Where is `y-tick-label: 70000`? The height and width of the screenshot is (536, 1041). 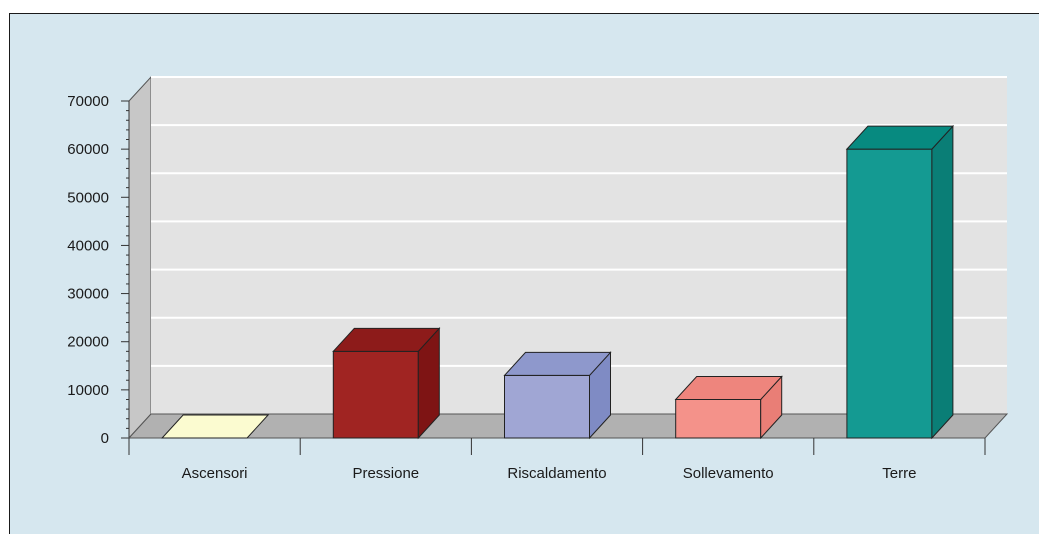
y-tick-label: 70000 is located at coordinates (88, 101).